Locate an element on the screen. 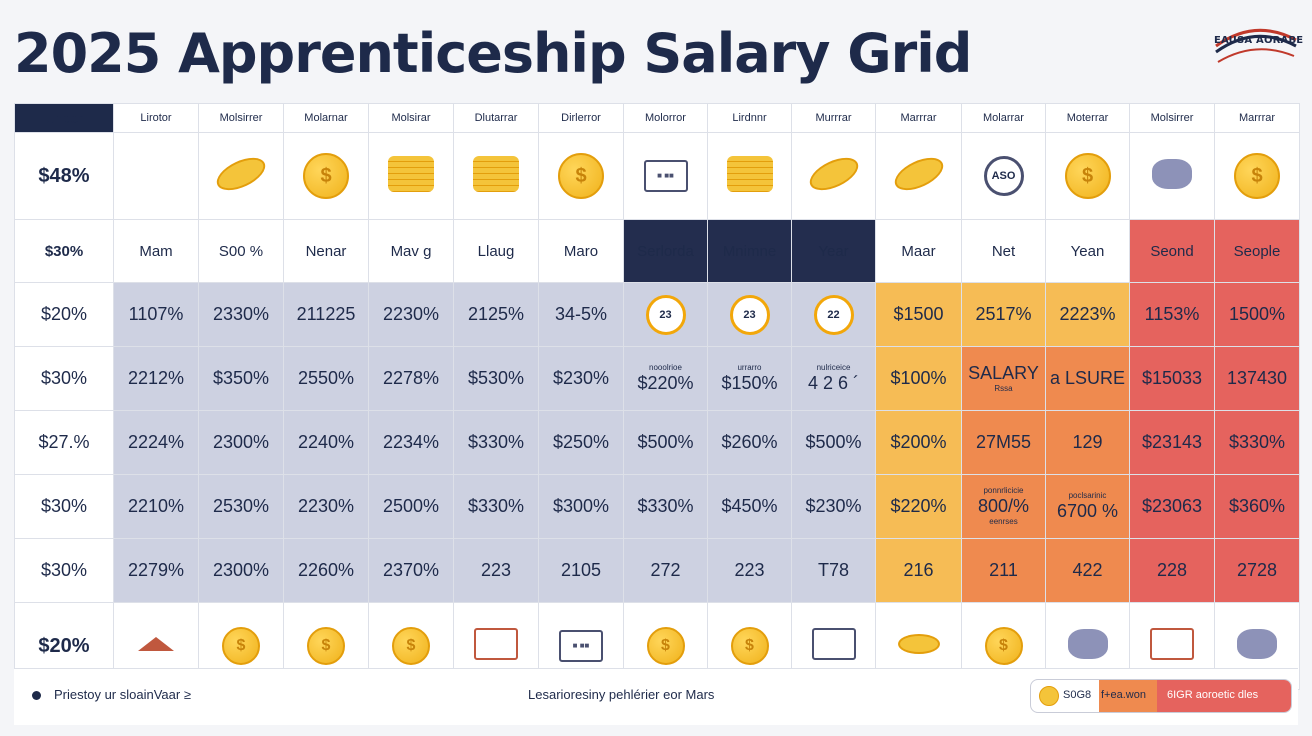  column-label: Mam is located at coordinates (156, 251).